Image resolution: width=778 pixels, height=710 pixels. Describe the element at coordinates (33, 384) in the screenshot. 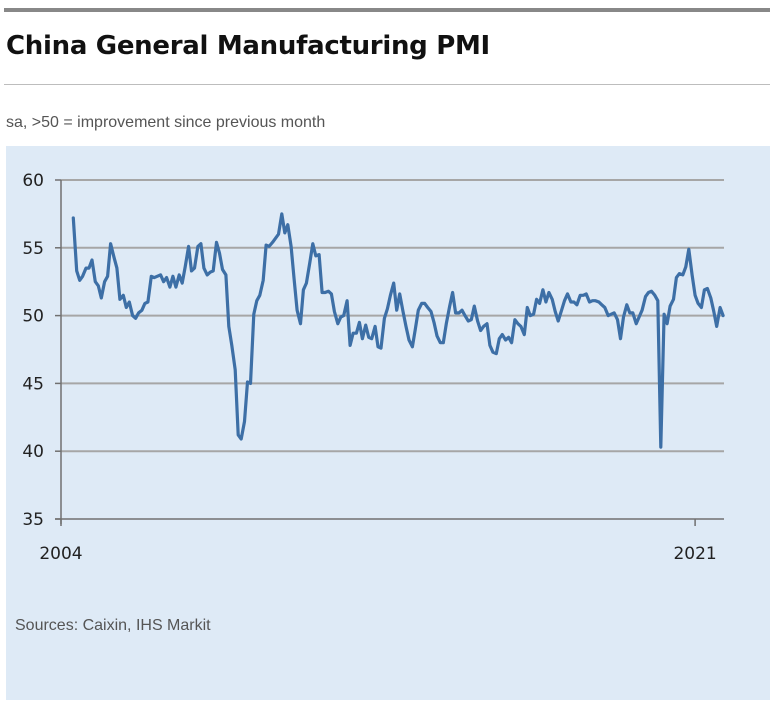

I see `y-tick-label-45: 45` at that location.